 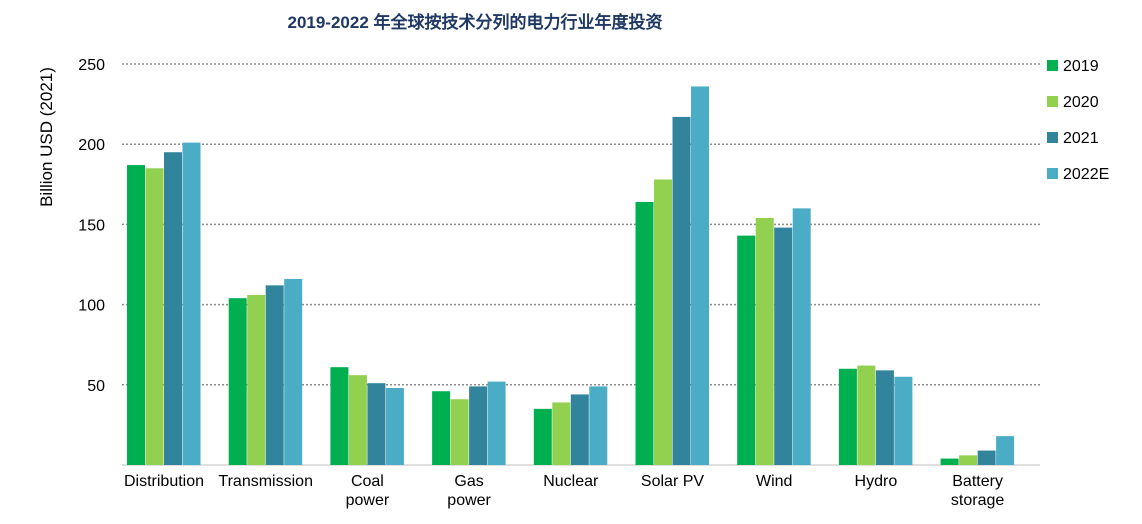 I want to click on category-label: storage, so click(x=977, y=500).